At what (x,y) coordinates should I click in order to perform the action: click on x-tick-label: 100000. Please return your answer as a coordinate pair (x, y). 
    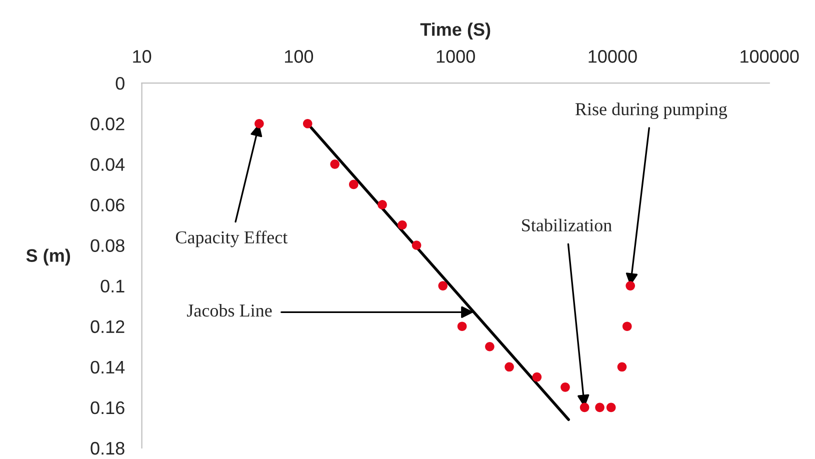
    Looking at the image, I should click on (769, 56).